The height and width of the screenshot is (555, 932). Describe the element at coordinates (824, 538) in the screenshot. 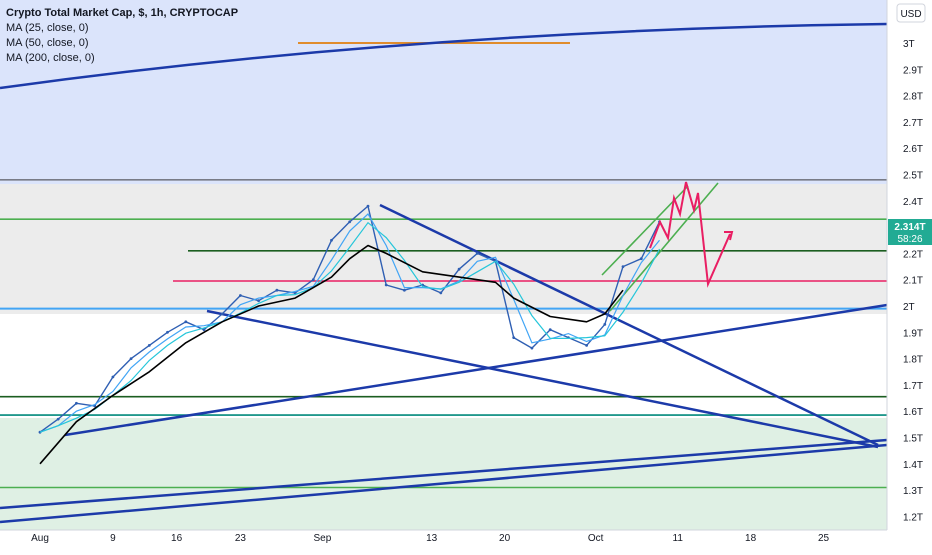

I see `x-tick-label: 25` at that location.